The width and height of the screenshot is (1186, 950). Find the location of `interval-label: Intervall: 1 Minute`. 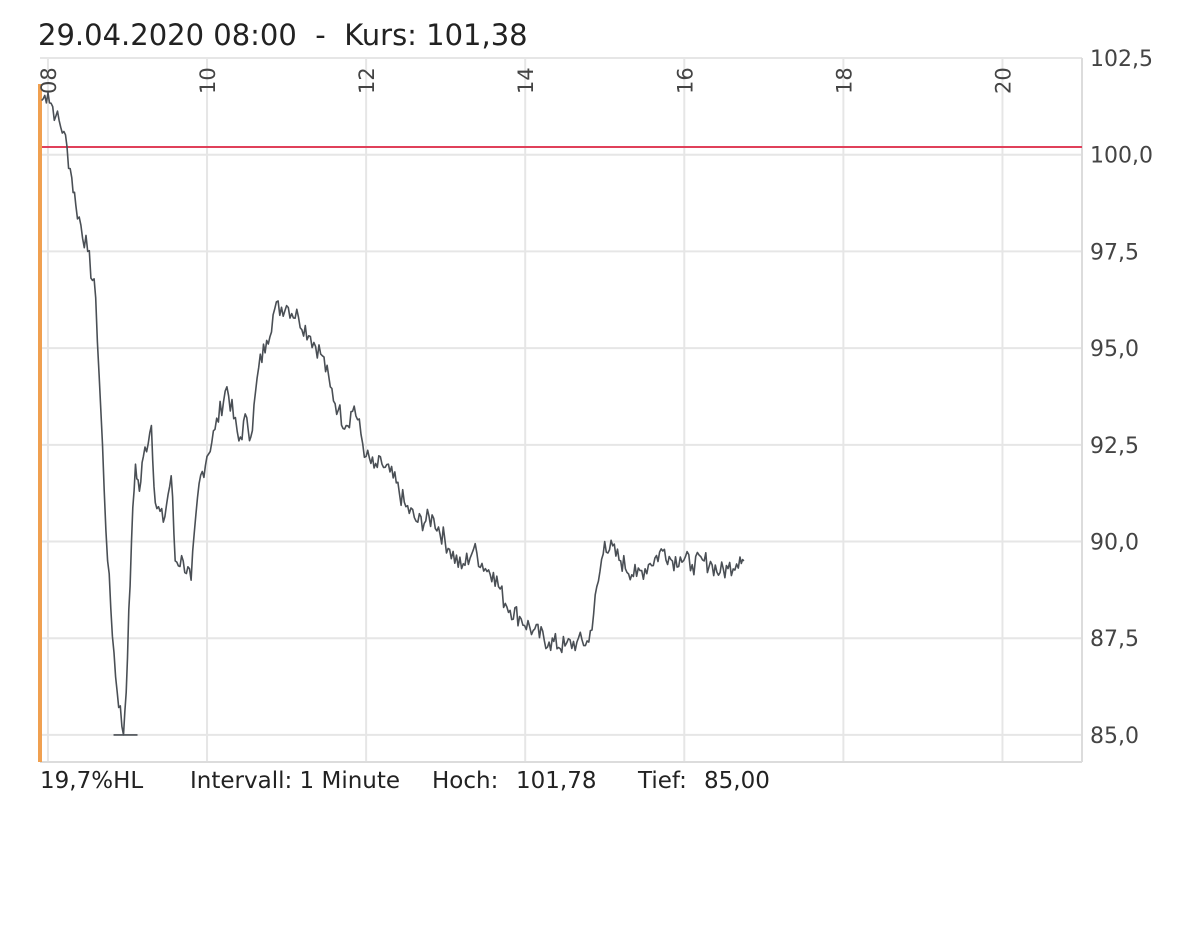

interval-label: Intervall: 1 Minute is located at coordinates (295, 781).